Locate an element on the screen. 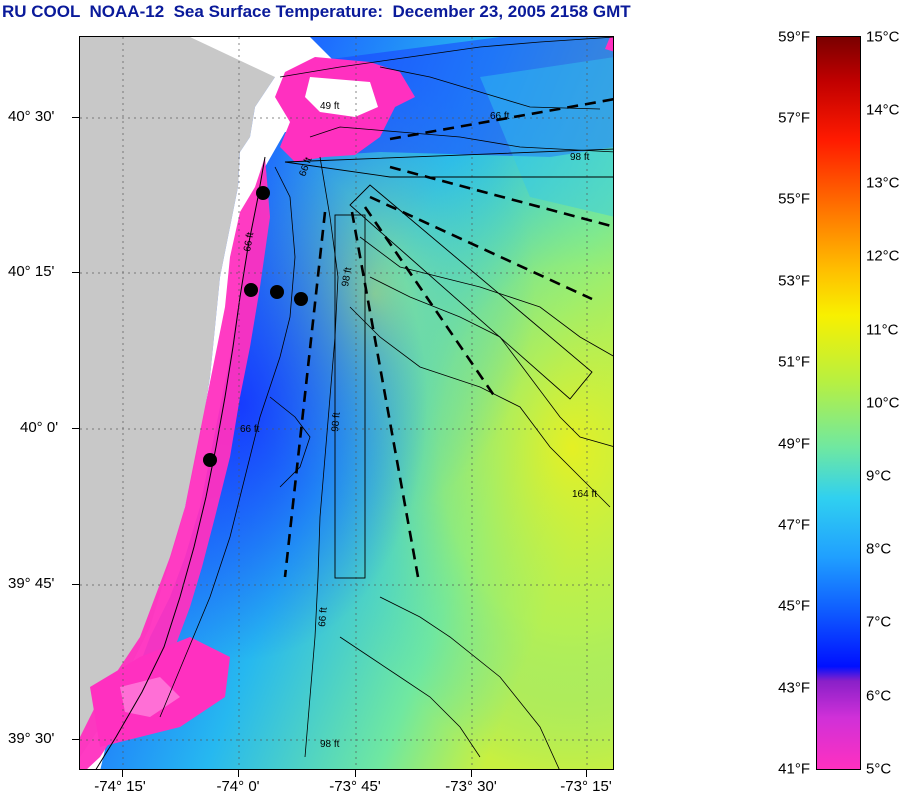 This screenshot has height=801, width=905. longitude-label: -73° 45' is located at coordinates (355, 786).